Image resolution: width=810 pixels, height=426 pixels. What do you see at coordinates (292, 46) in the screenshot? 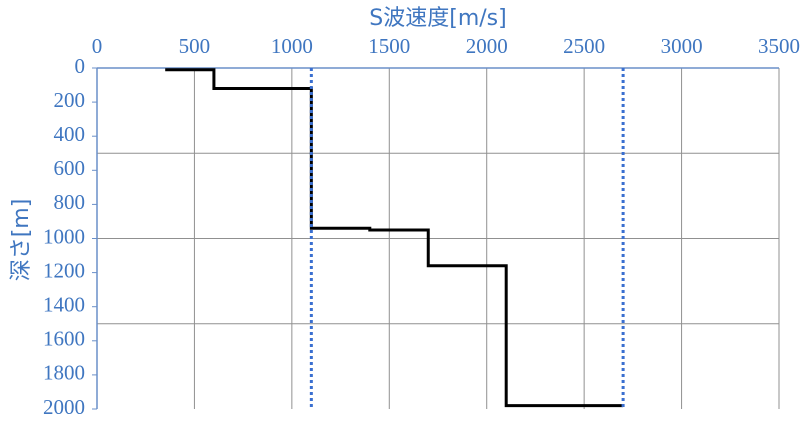
I see `x-tick-label: 1000` at bounding box center [292, 46].